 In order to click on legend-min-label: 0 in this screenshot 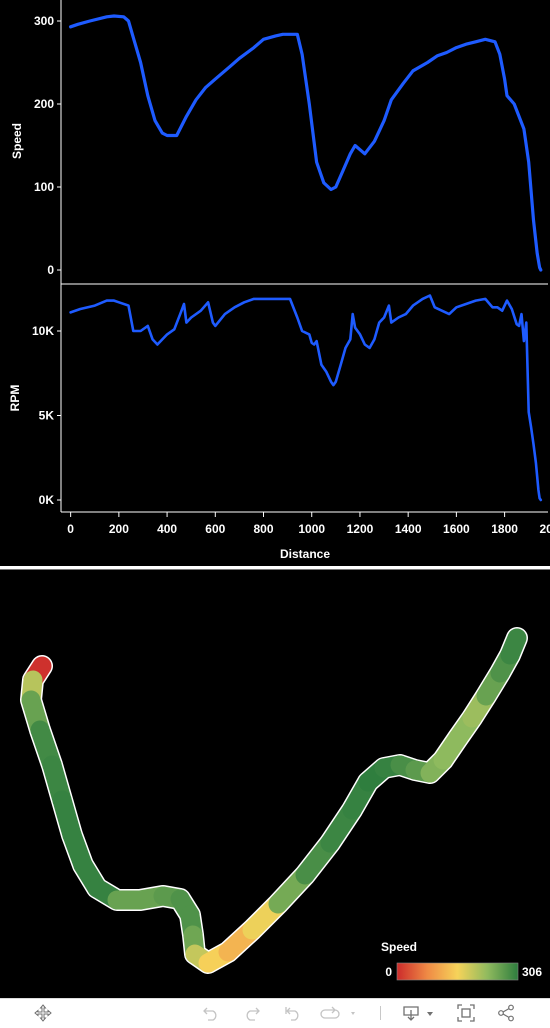, I will do `click(388, 972)`.